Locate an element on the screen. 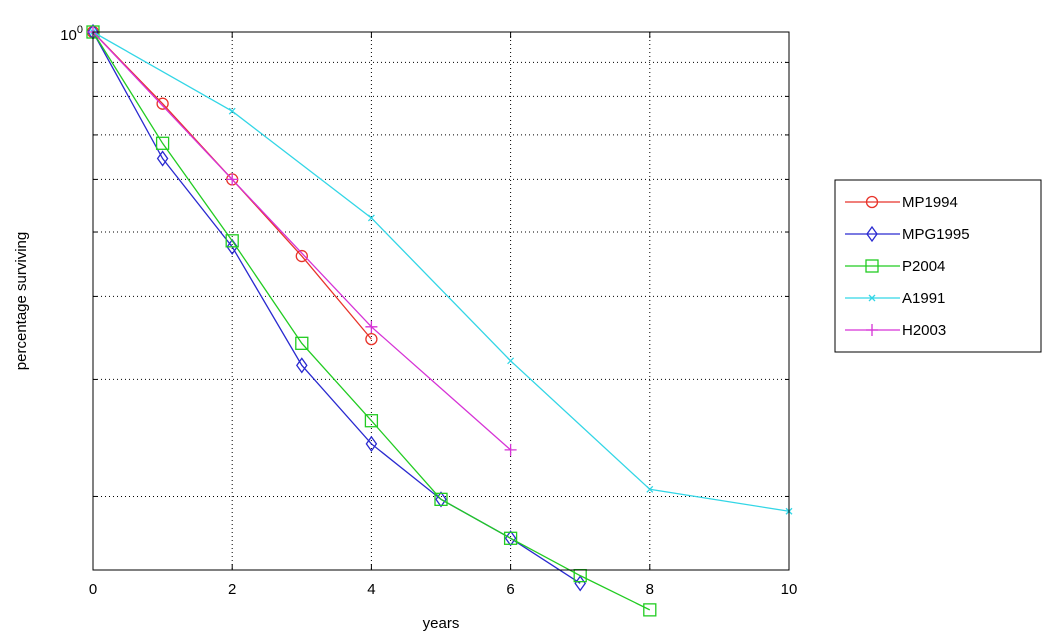  y-axis-label: percentage surviving is located at coordinates (21, 301).